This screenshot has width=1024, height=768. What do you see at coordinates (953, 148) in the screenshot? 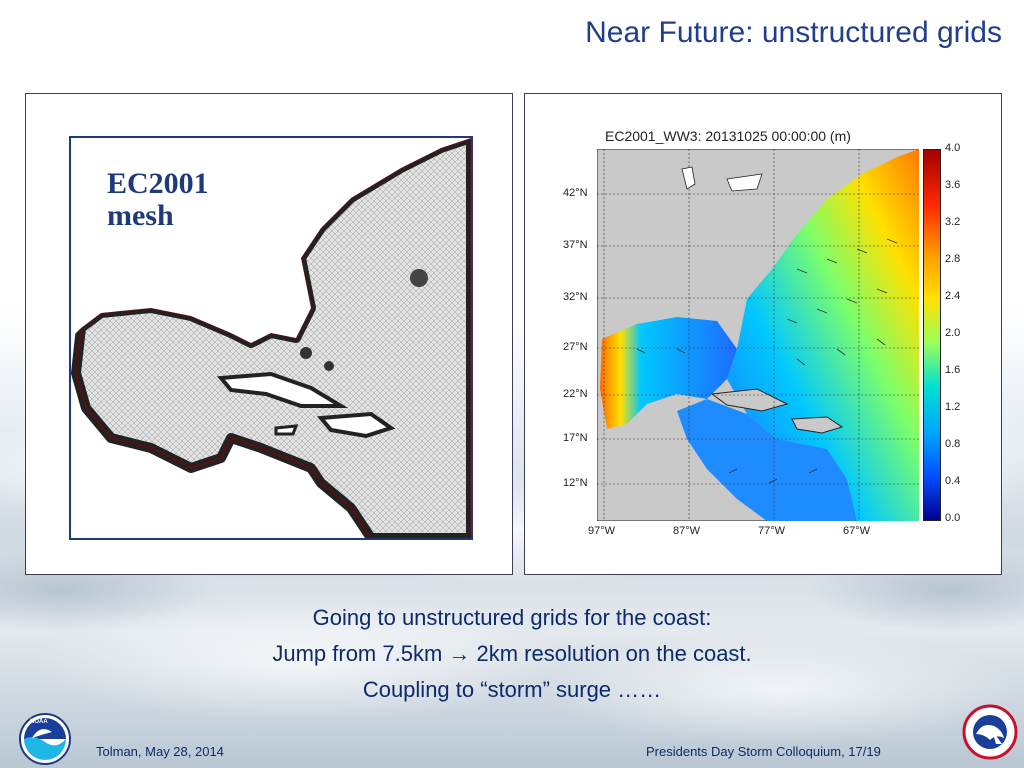
I see `colorbar-label: 4.0` at bounding box center [953, 148].